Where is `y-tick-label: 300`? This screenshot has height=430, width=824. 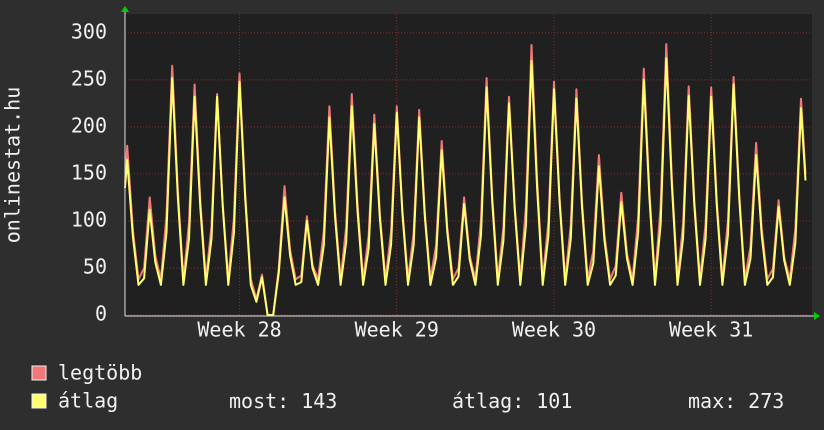
y-tick-label: 300 is located at coordinates (89, 31).